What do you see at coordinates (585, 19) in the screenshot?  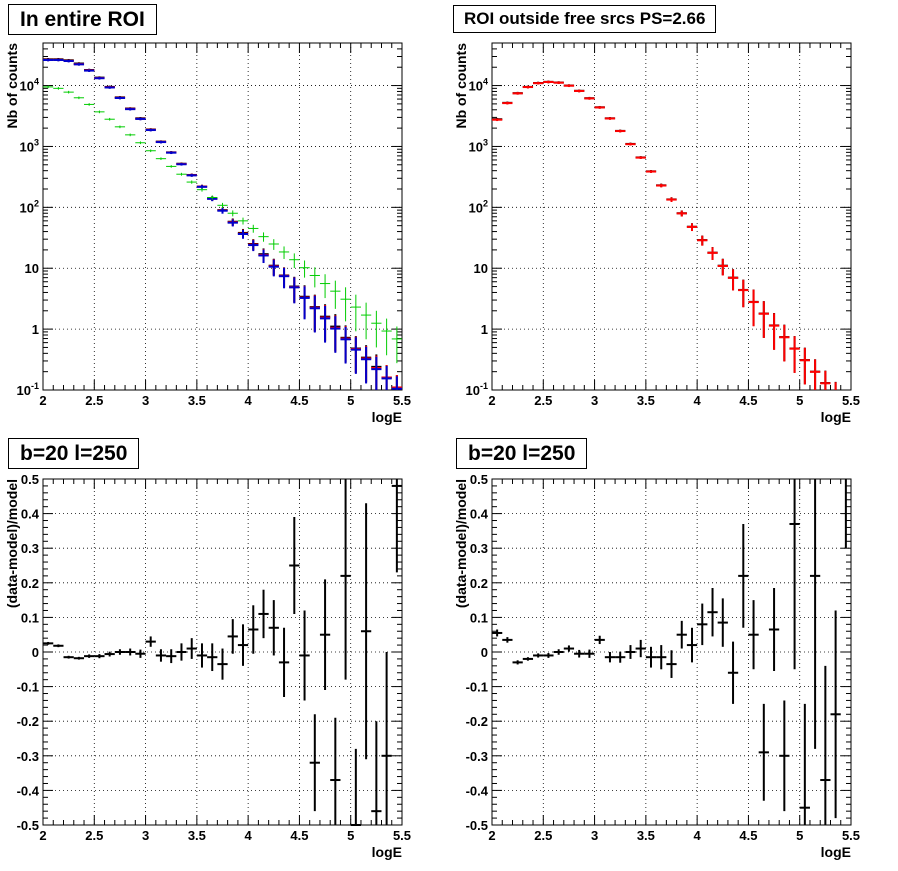 I see `panel-title-2: ROI outside free srcs PS=2.66` at bounding box center [585, 19].